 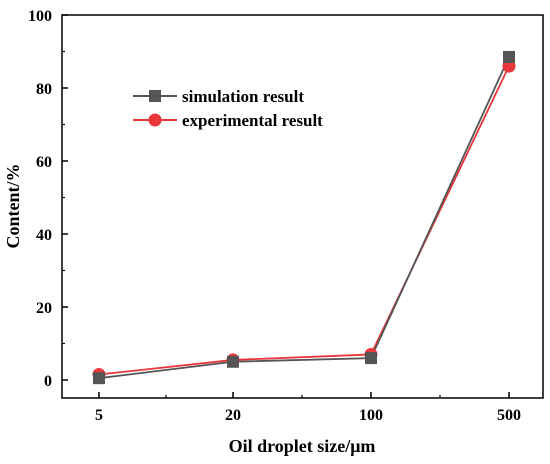 What do you see at coordinates (155, 96) in the screenshot?
I see `legend-marker-square` at bounding box center [155, 96].